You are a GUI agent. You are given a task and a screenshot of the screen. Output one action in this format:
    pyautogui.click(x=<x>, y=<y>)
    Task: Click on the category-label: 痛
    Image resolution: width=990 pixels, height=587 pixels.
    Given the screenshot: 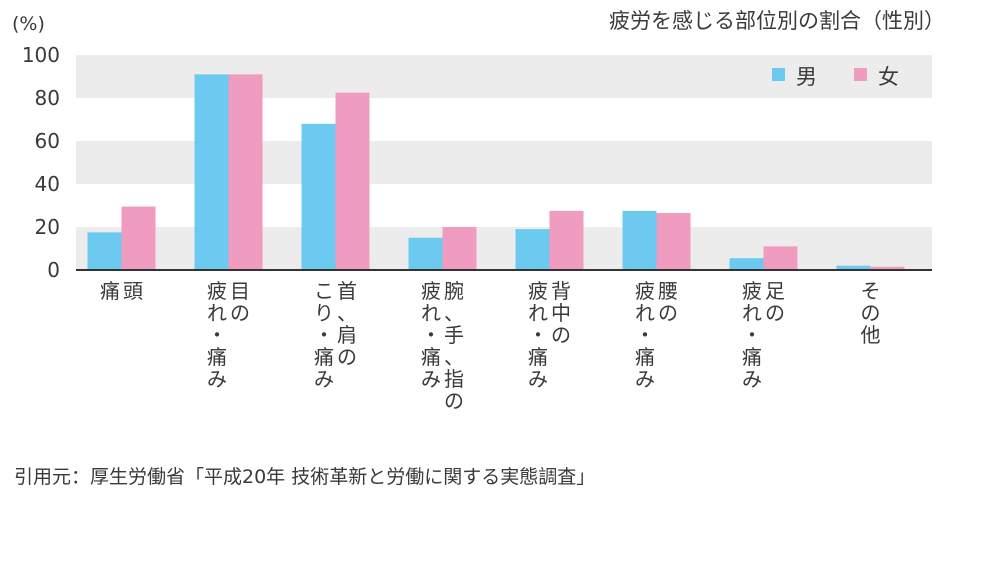 What is the action you would take?
    pyautogui.click(x=110, y=291)
    